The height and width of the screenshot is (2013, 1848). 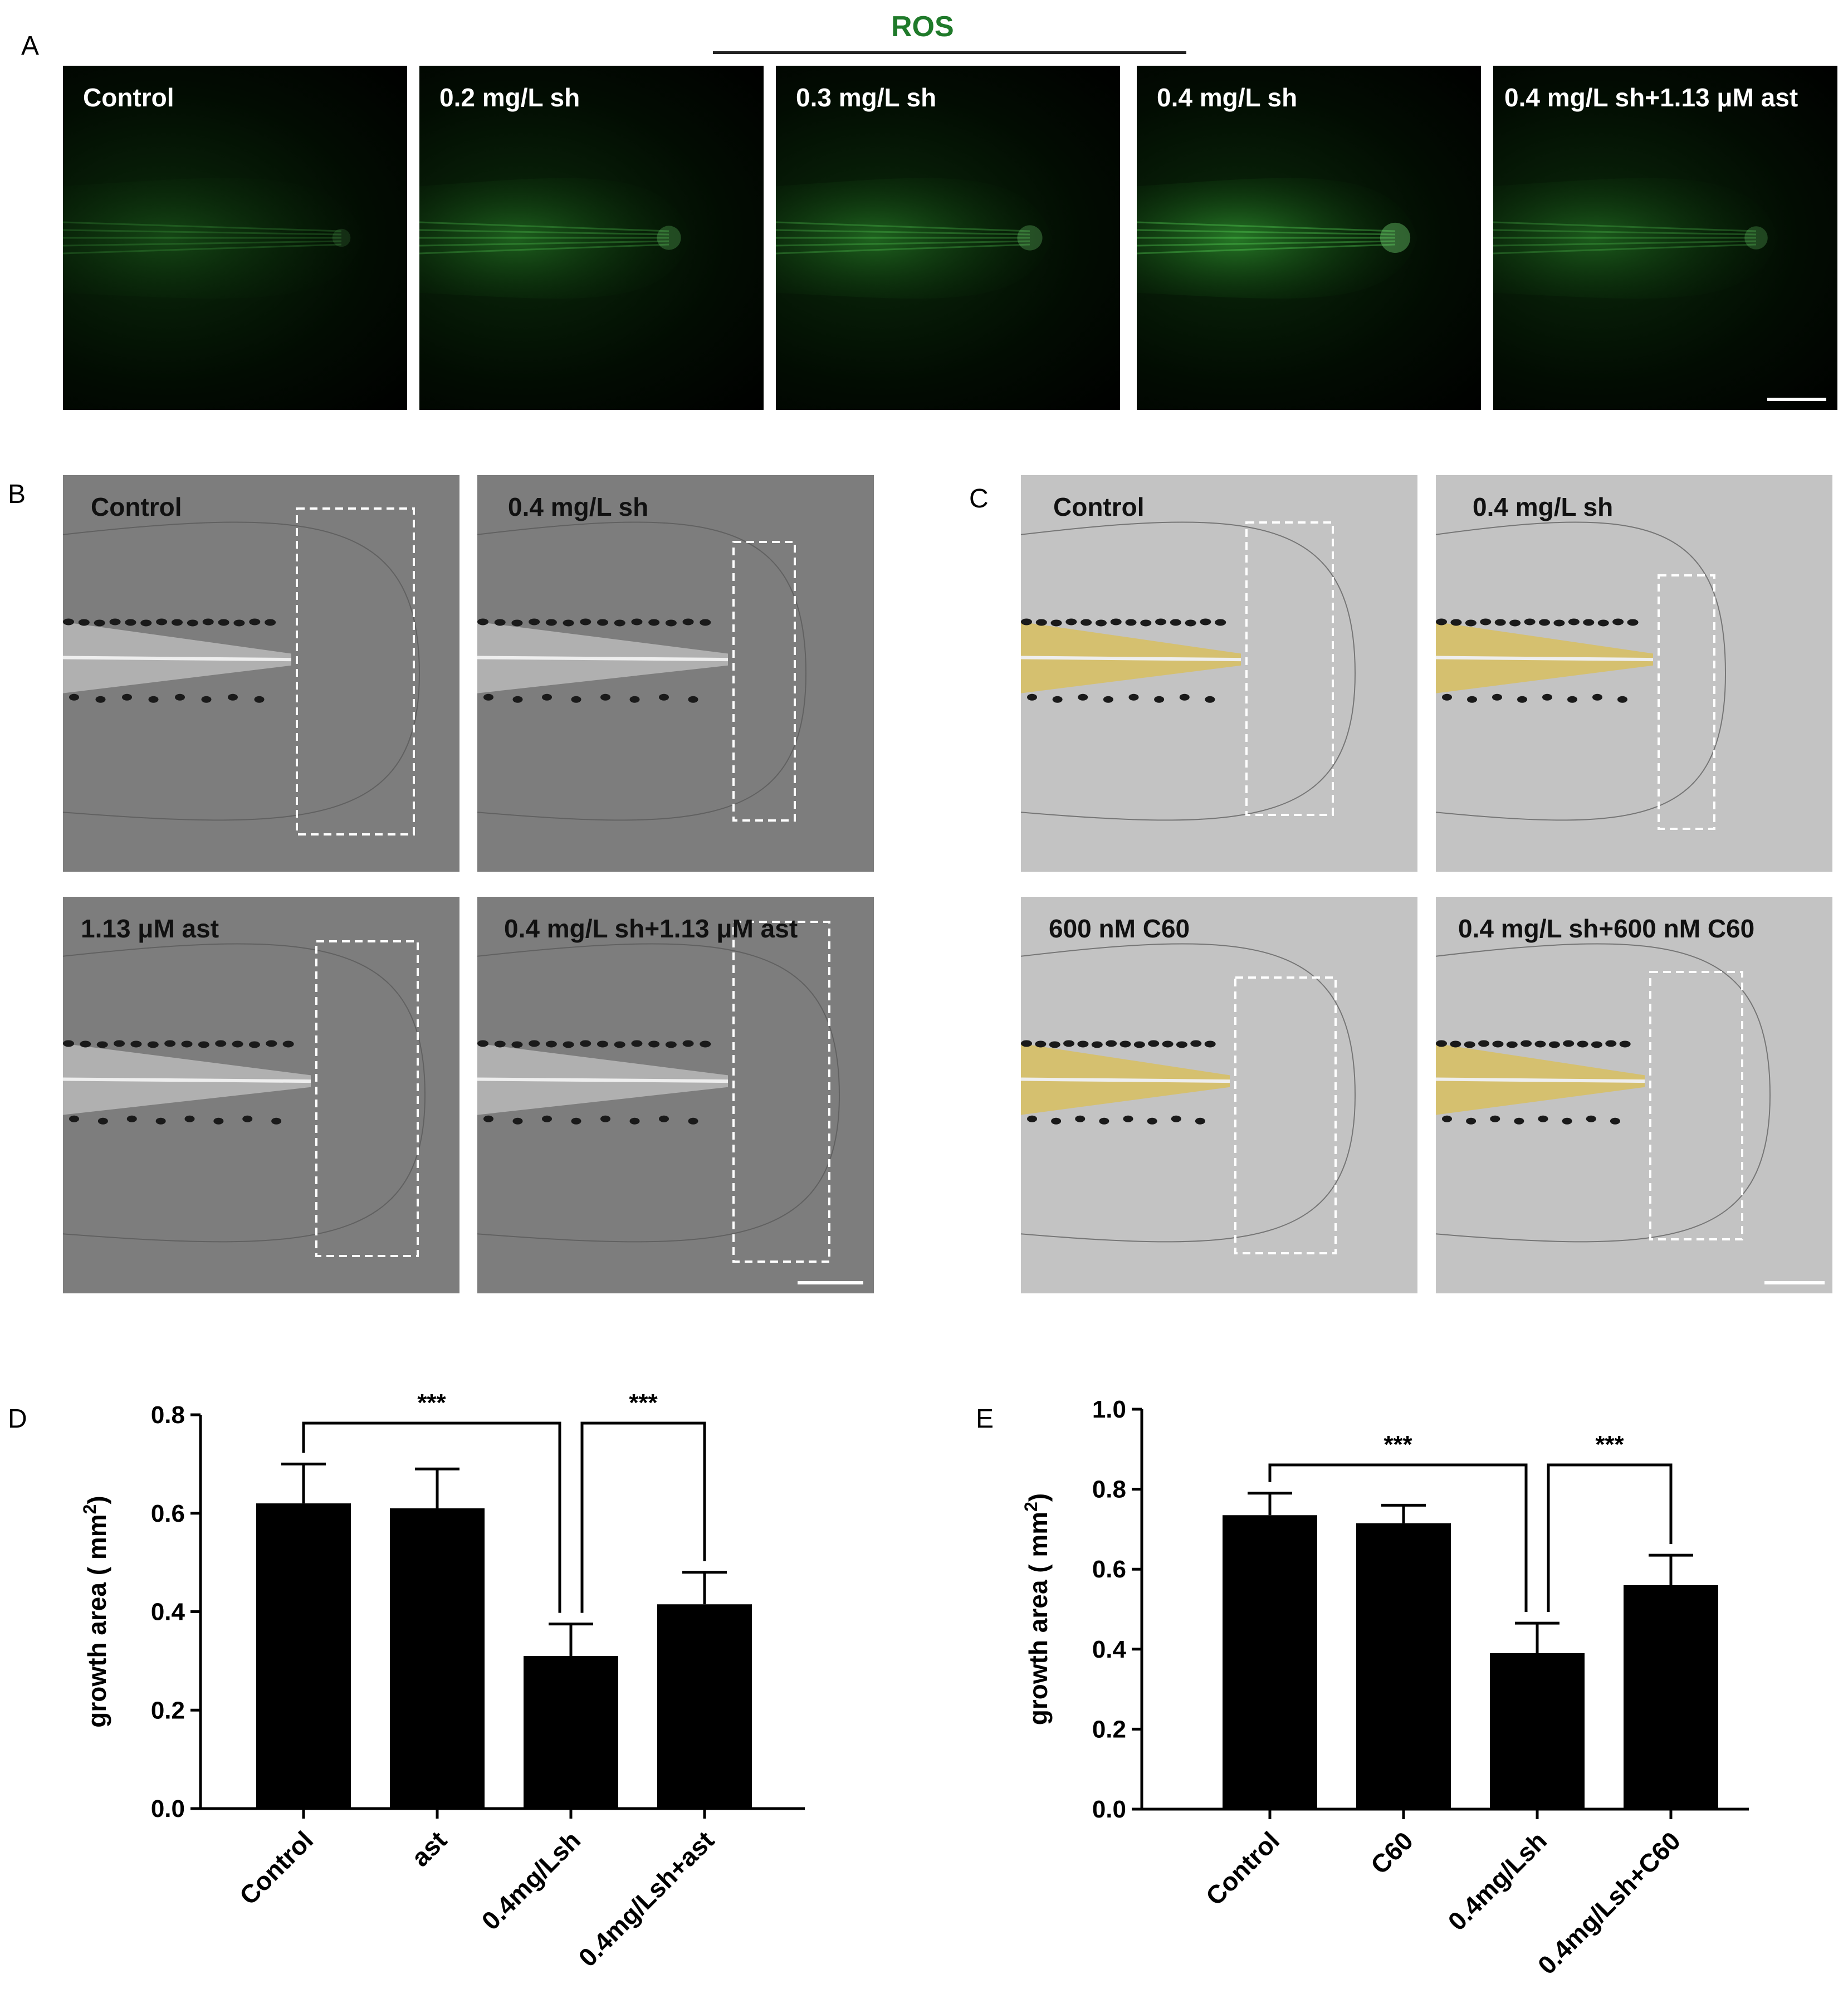 What do you see at coordinates (128, 97) in the screenshot?
I see `ros-image-label: Control` at bounding box center [128, 97].